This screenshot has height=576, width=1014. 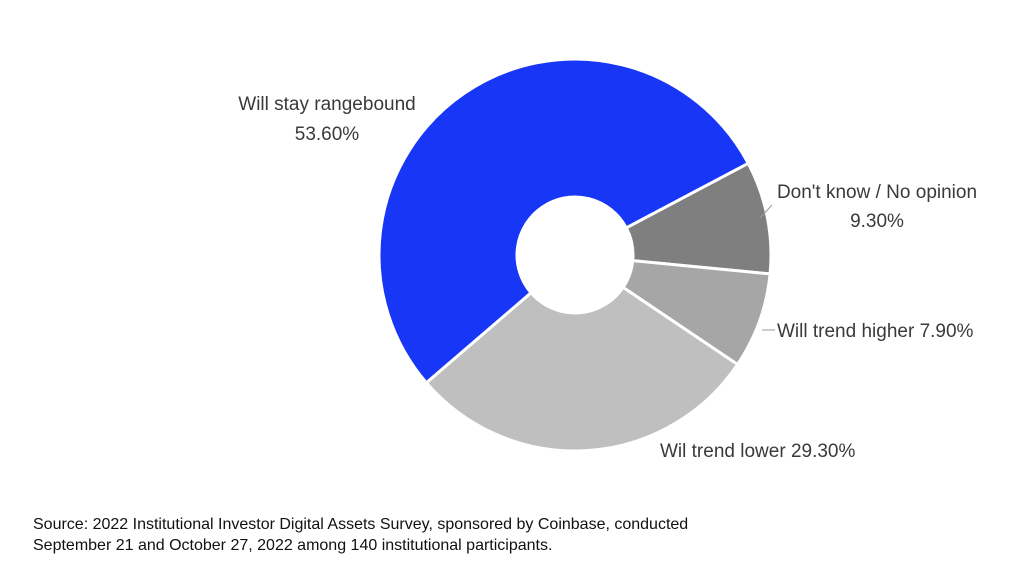 I want to click on label-dontknow-value: 9.30%, so click(x=877, y=221).